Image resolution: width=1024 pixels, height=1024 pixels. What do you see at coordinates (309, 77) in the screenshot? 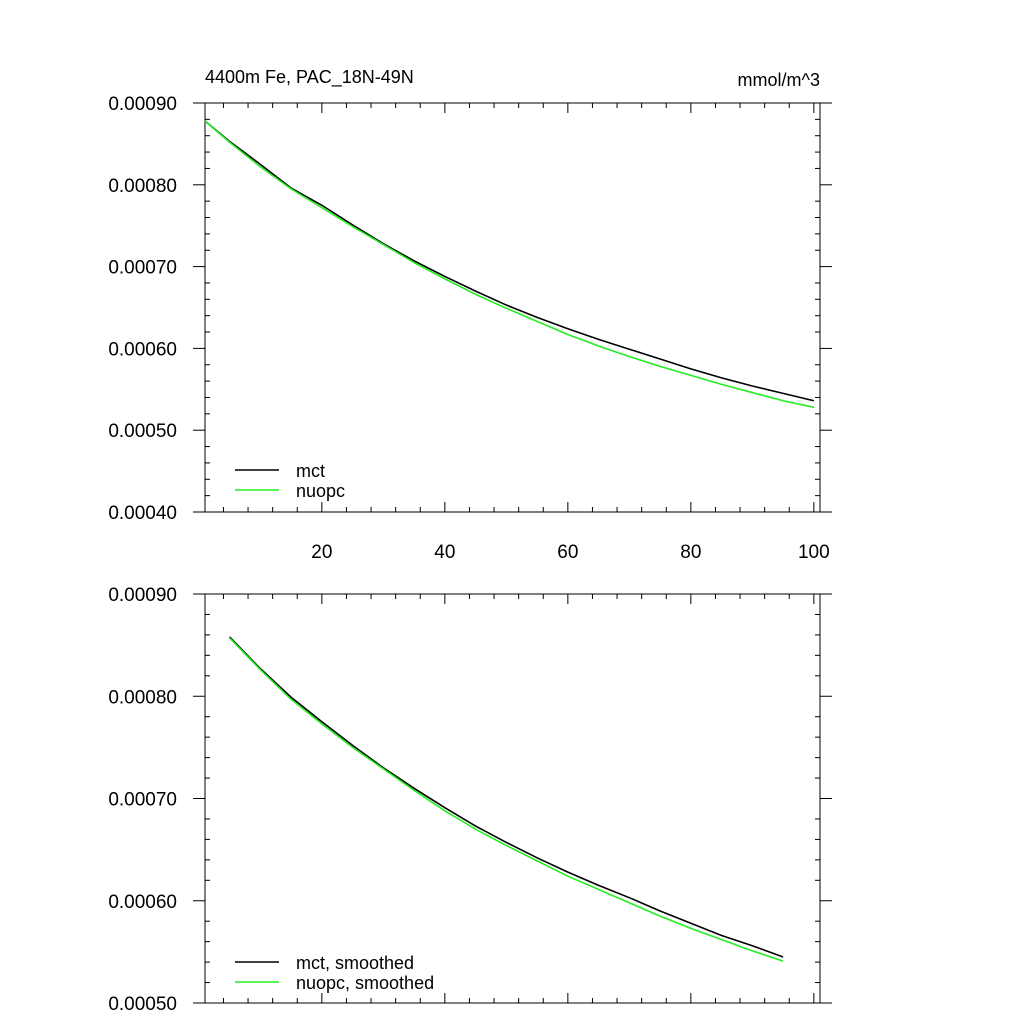
I see `chart-title-left: 4400m Fe, PAC_18N-49N` at bounding box center [309, 77].